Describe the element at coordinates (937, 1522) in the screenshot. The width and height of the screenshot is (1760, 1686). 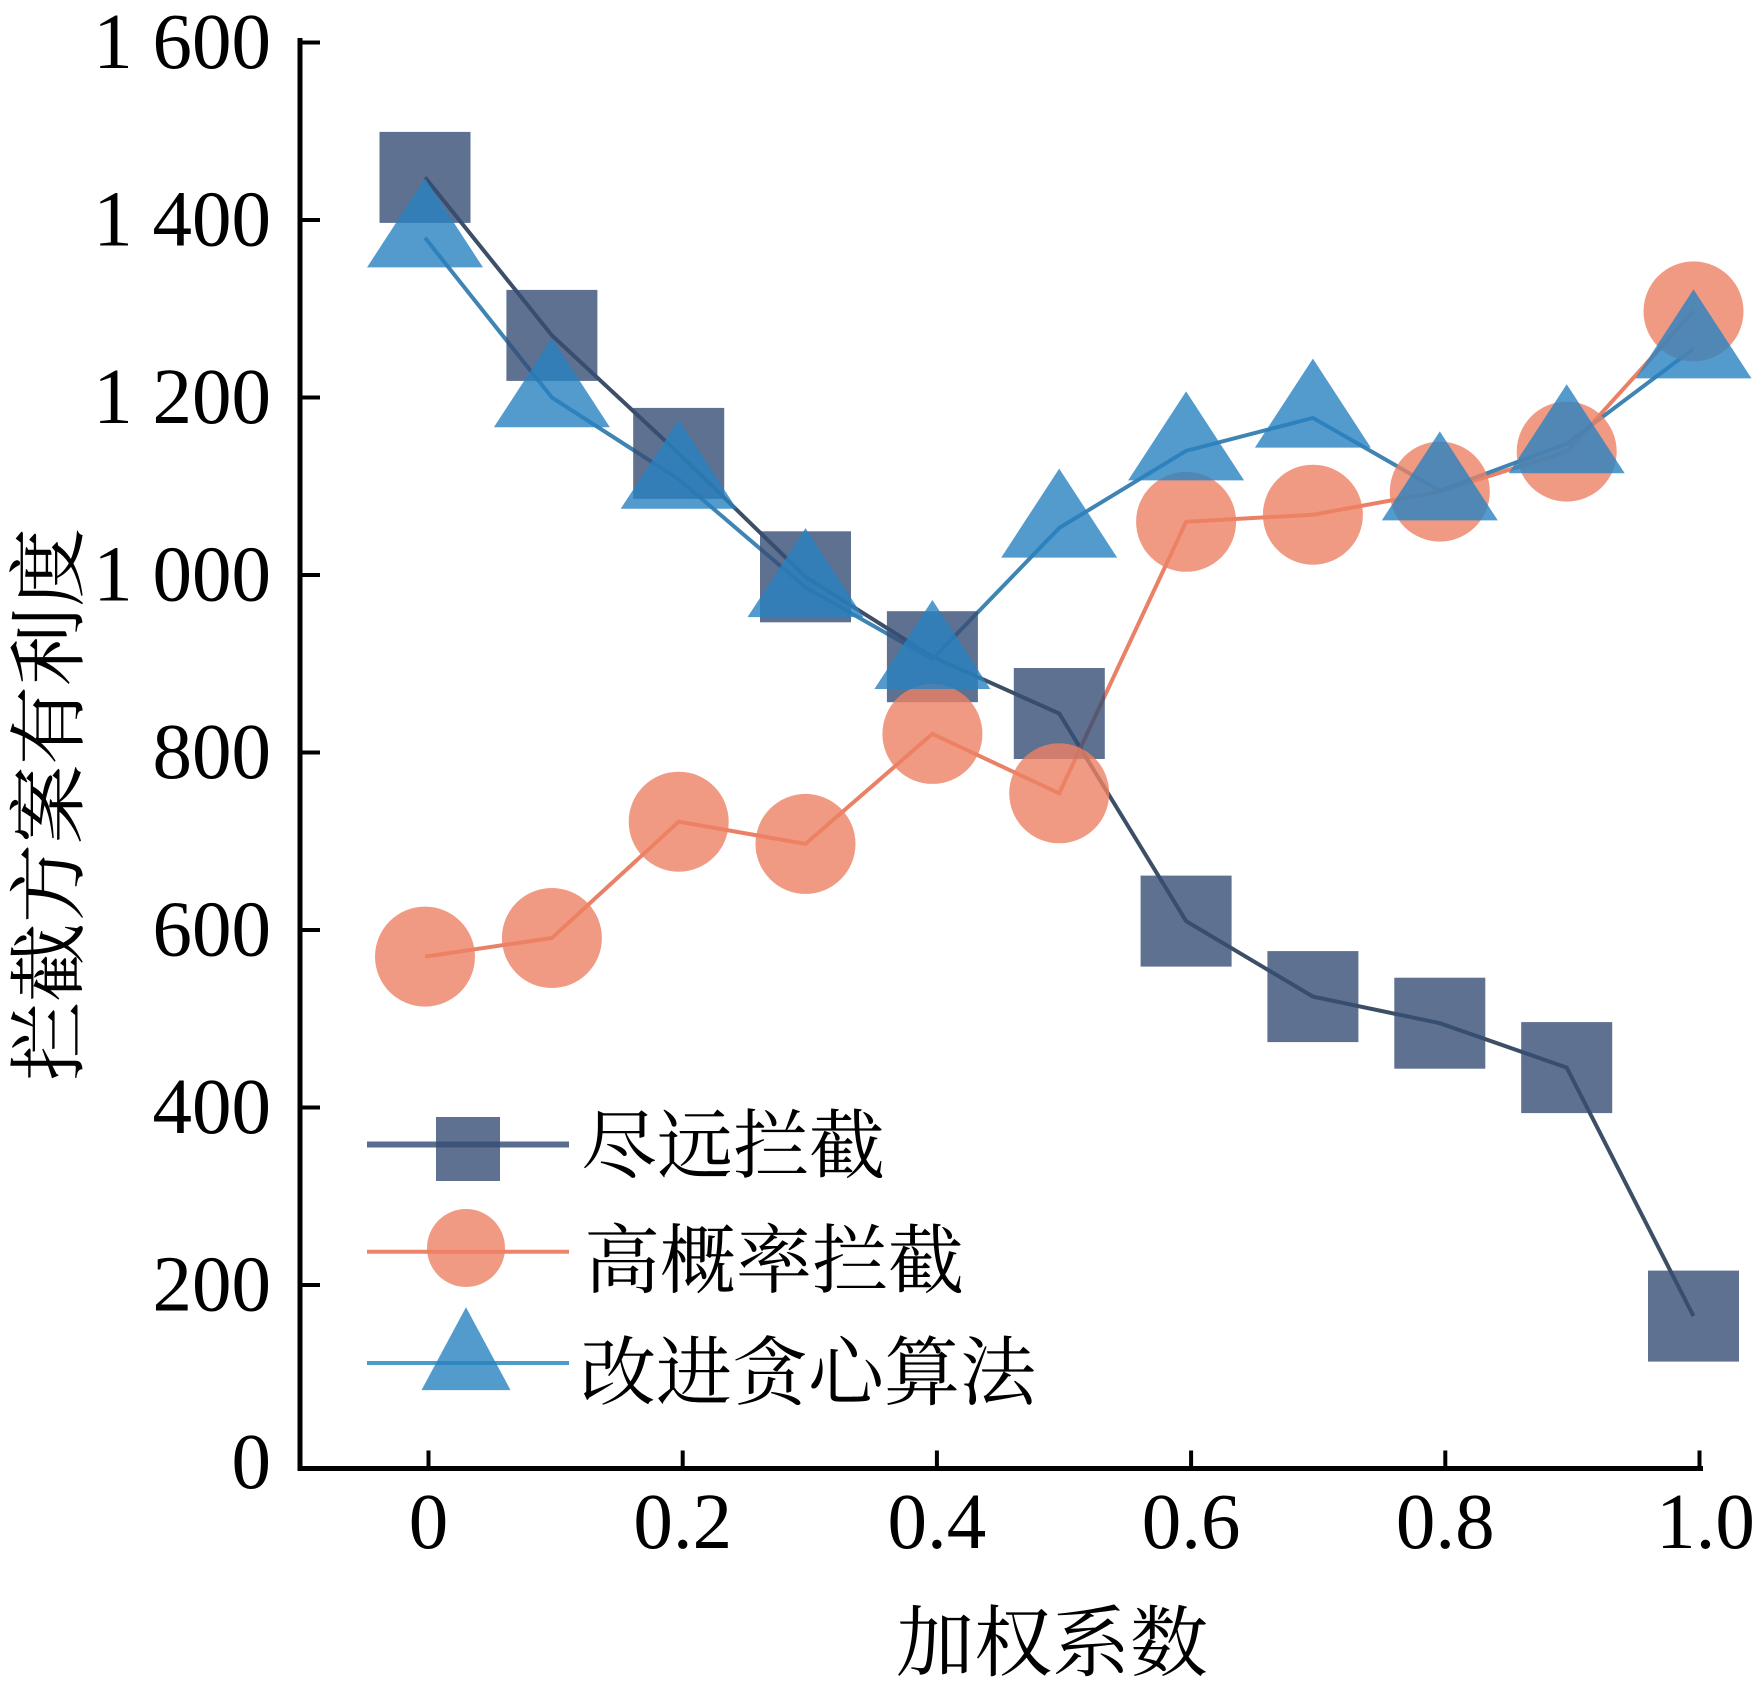
I see `svg-text: 0.4` at that location.